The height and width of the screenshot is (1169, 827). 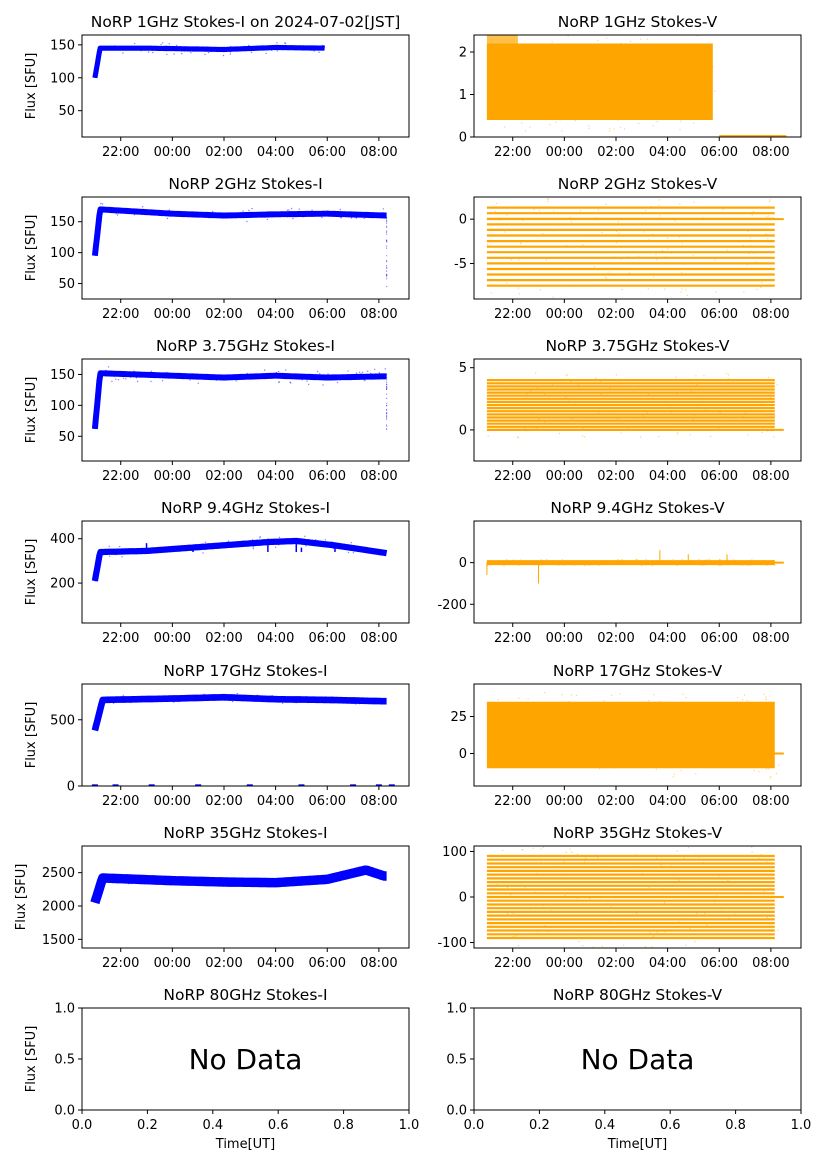 What do you see at coordinates (474, 1125) in the screenshot?
I see `x-tick-label: 0.0` at bounding box center [474, 1125].